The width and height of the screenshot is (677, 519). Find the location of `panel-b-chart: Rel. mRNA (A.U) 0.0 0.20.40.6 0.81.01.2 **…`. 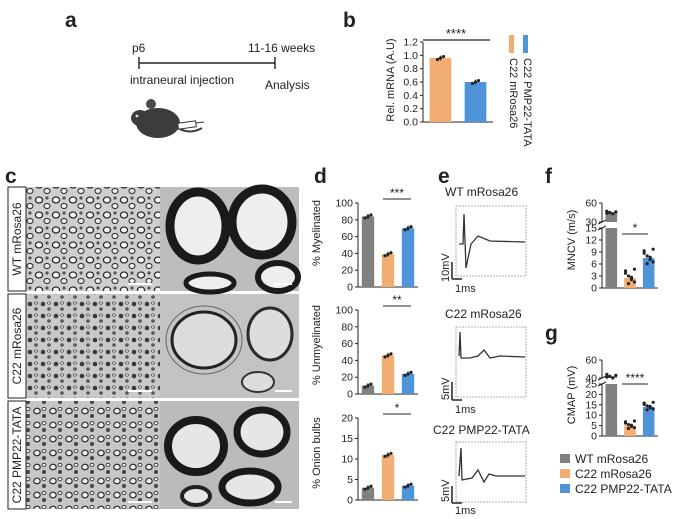

panel-b-chart: Rel. mRNA (A.U) 0.0 0.20.40.6 0.81.01.2 **… is located at coordinates (459, 86).